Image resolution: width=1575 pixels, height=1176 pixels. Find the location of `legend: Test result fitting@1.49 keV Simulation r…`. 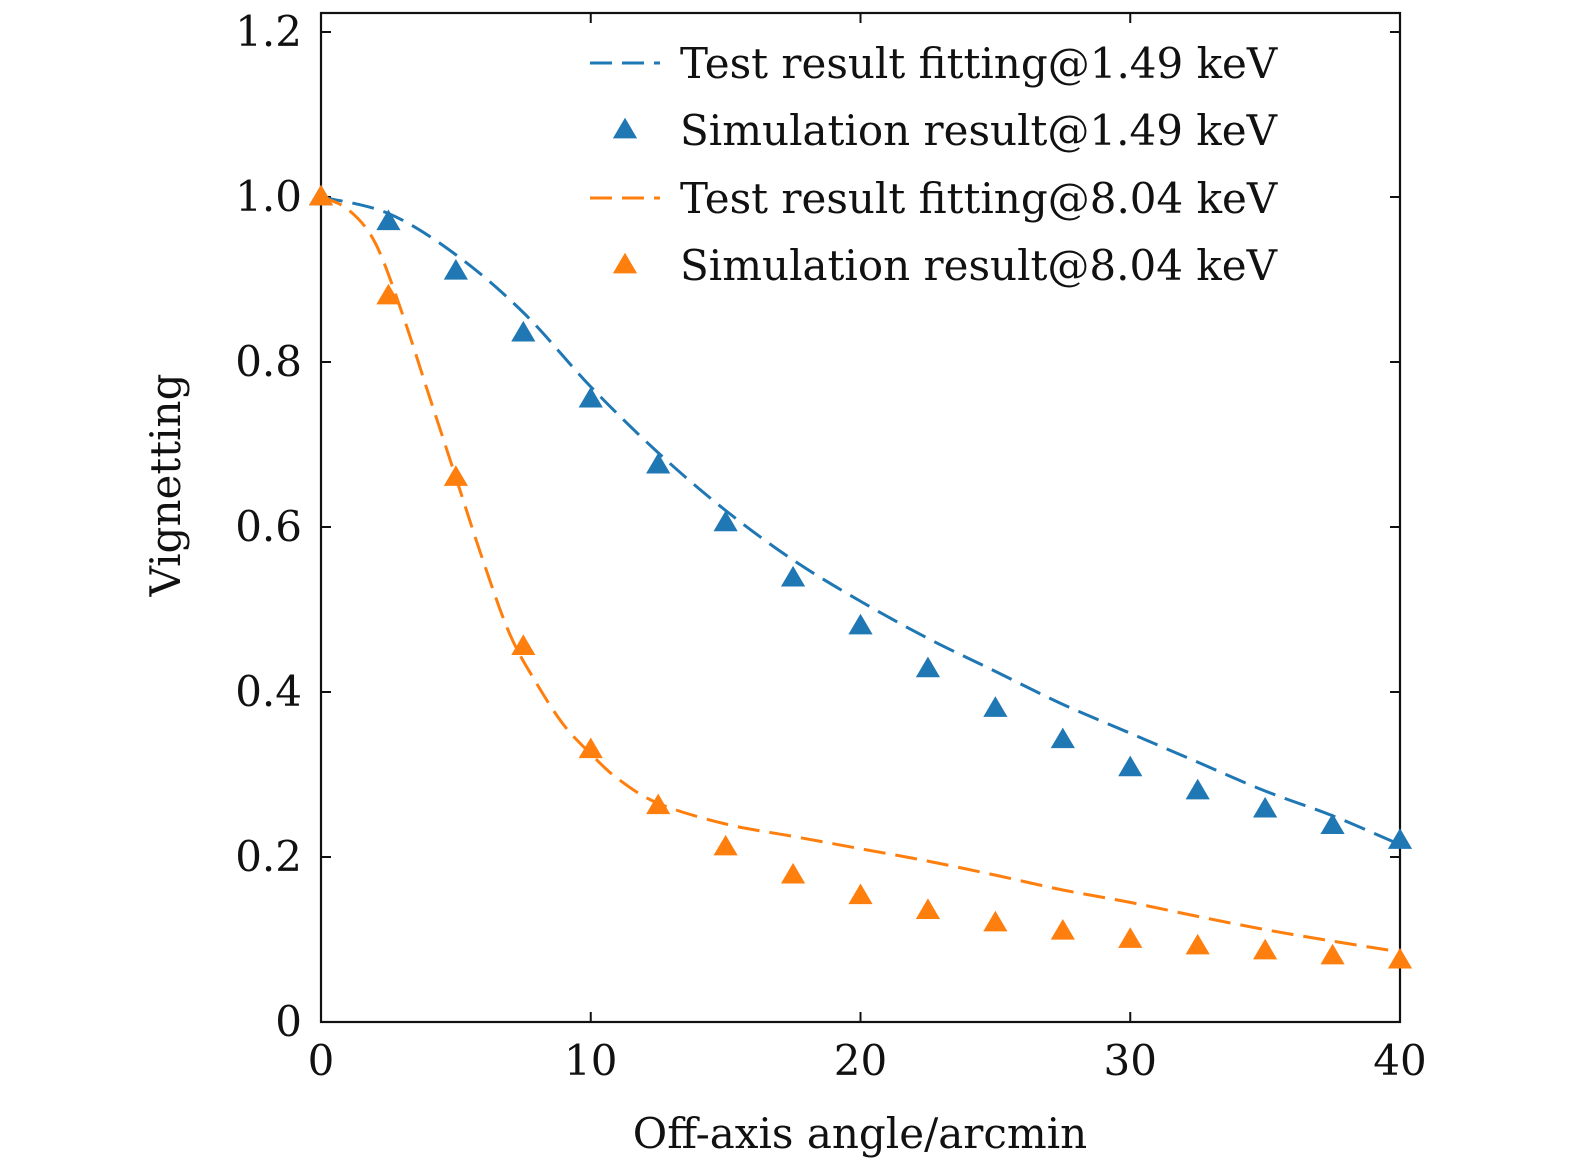

legend: Test result fitting@1.49 keV Simulation r… is located at coordinates (934, 164).